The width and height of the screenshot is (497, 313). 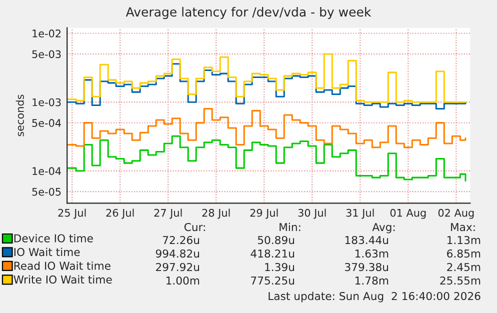 I want to click on text: 994.82u, so click(x=178, y=253).